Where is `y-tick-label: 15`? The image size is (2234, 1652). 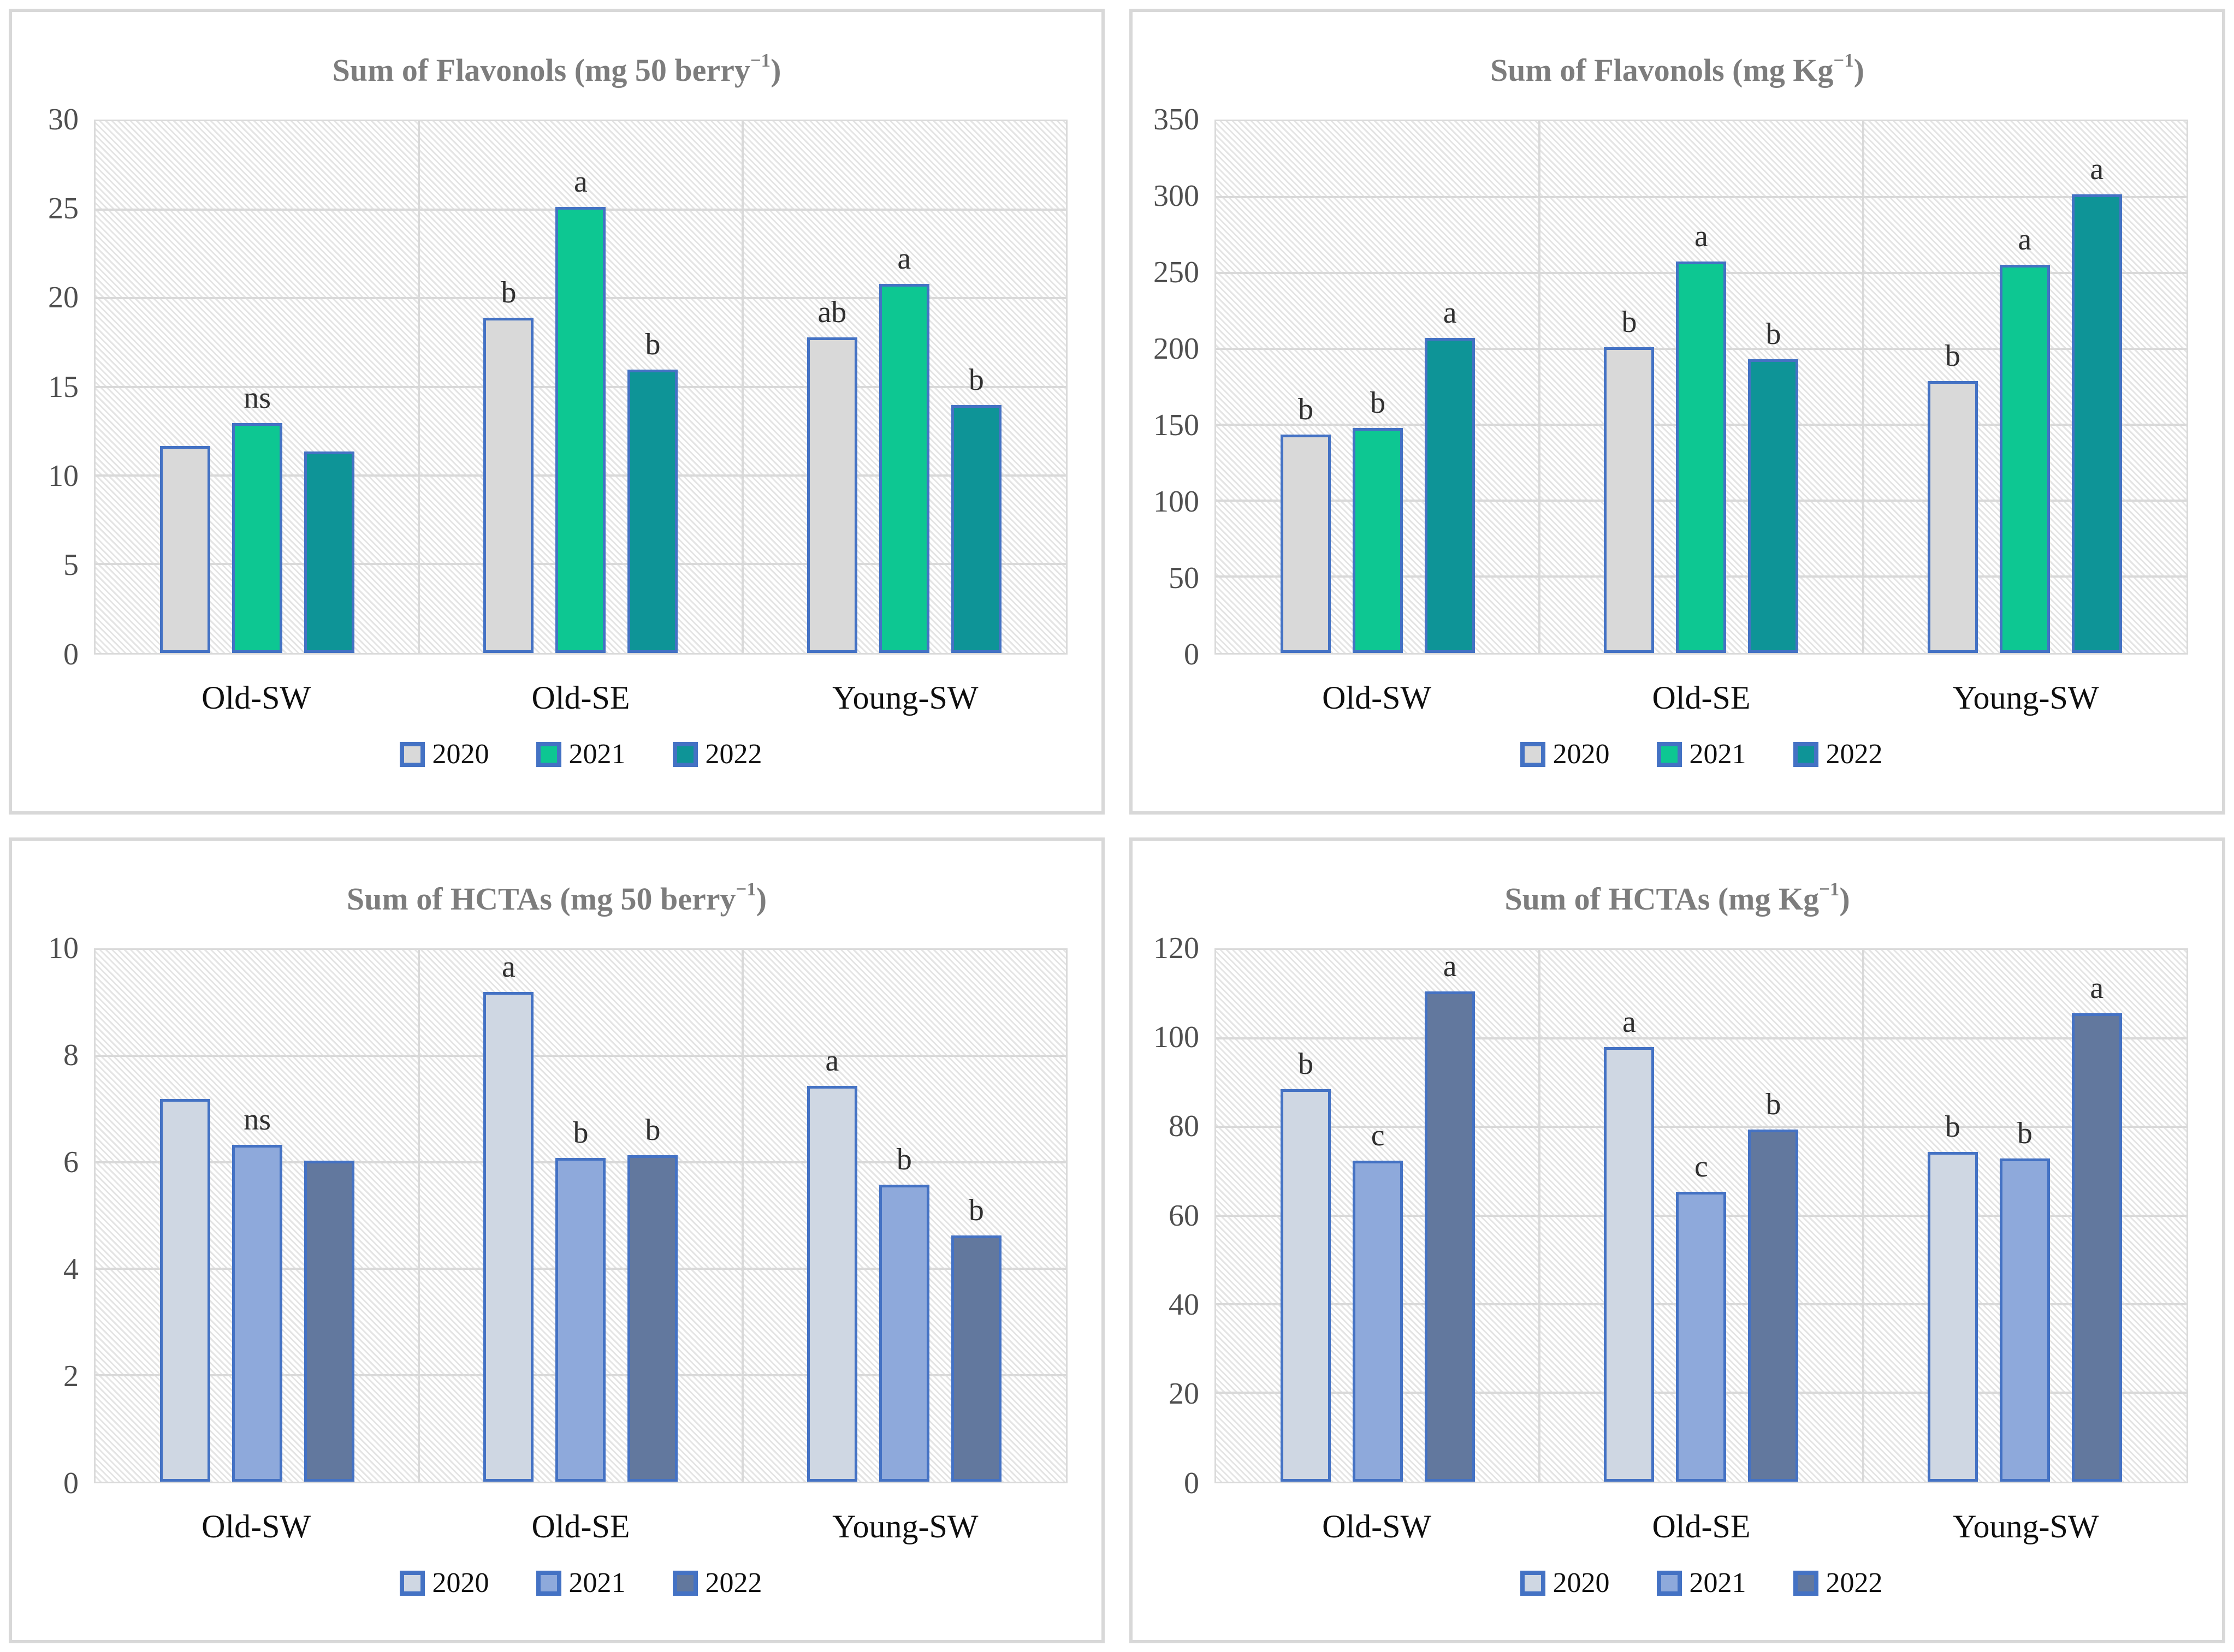
y-tick-label: 15 is located at coordinates (63, 387).